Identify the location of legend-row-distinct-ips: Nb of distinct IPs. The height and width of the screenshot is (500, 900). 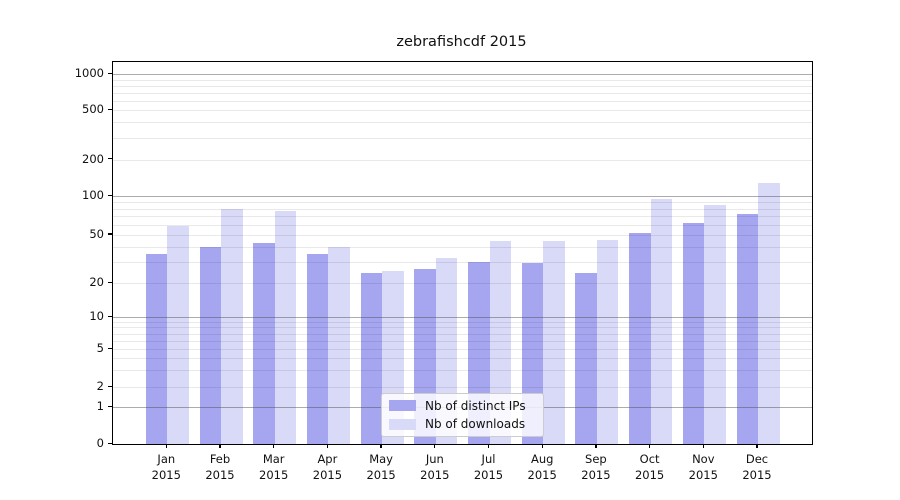
(462, 406).